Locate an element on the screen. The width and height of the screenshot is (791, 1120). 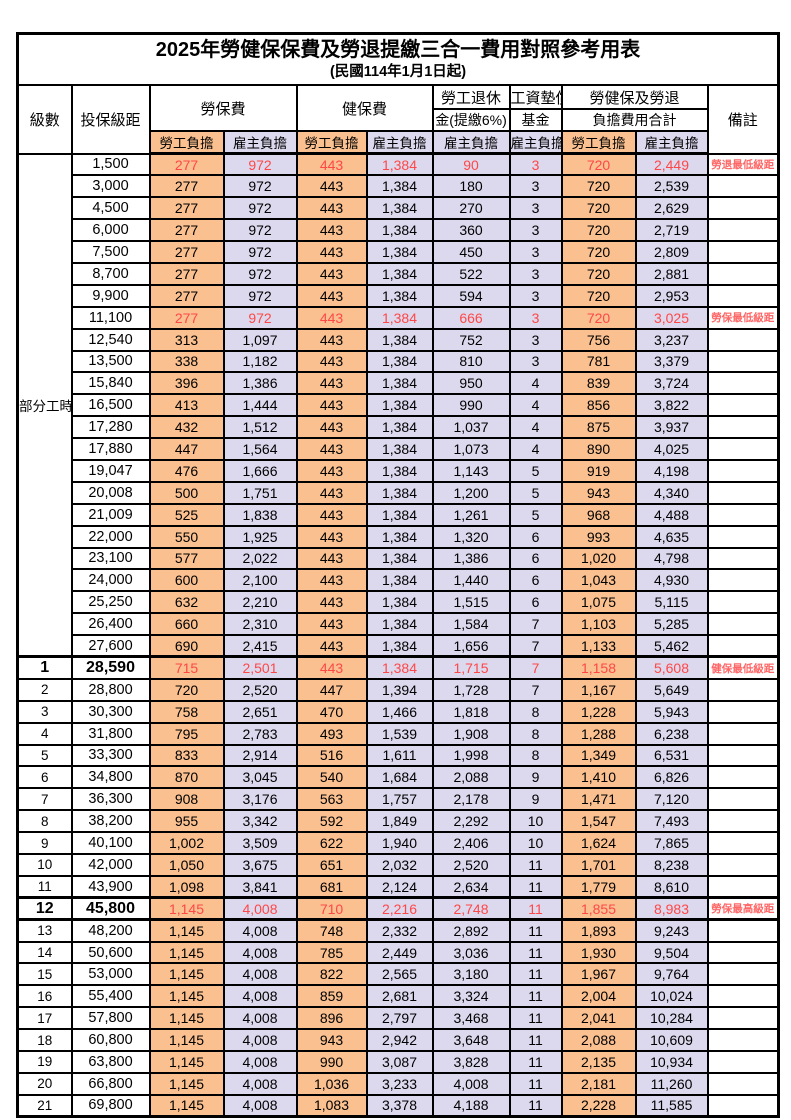
table-row: 21,009 525 1,838 443 1,384 1,261 5 968 4,488 is located at coordinates (399, 514).